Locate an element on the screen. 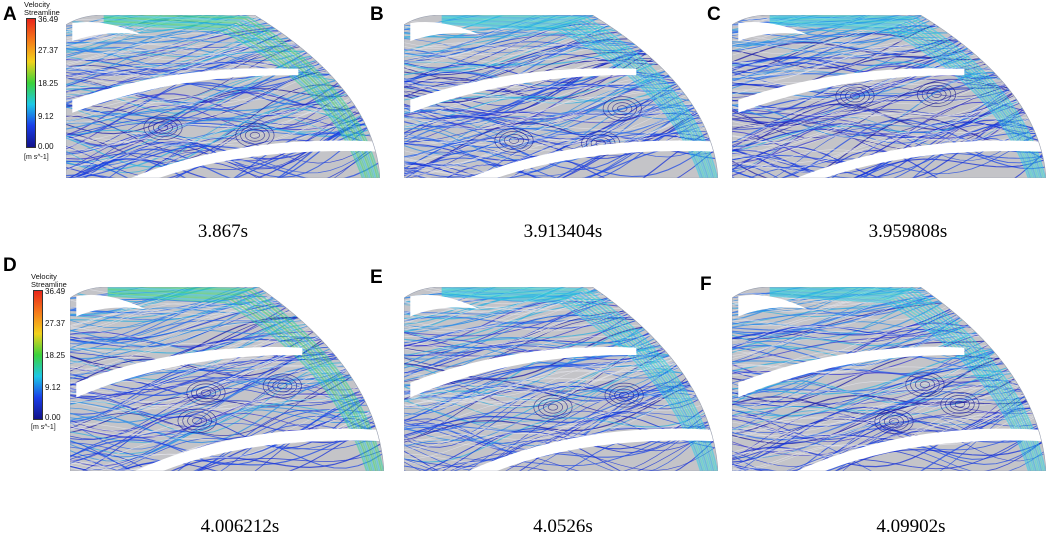  streamline-panel-f is located at coordinates (889, 379).